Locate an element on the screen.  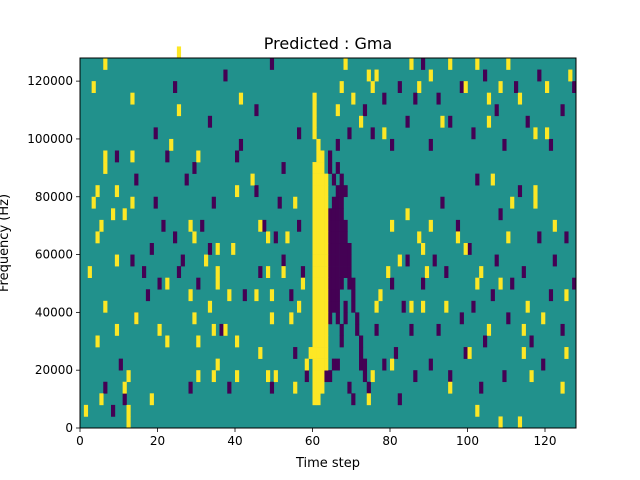
x-axis-label: Time step is located at coordinates (327, 463).